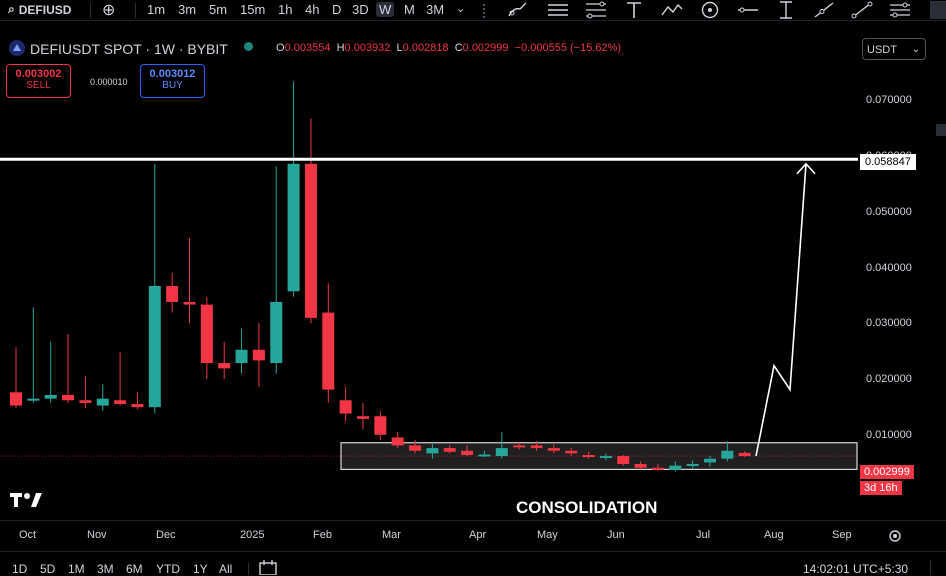 The height and width of the screenshot is (576, 946). What do you see at coordinates (45, 9) in the screenshot?
I see `symbol-label: DEFIUSD` at bounding box center [45, 9].